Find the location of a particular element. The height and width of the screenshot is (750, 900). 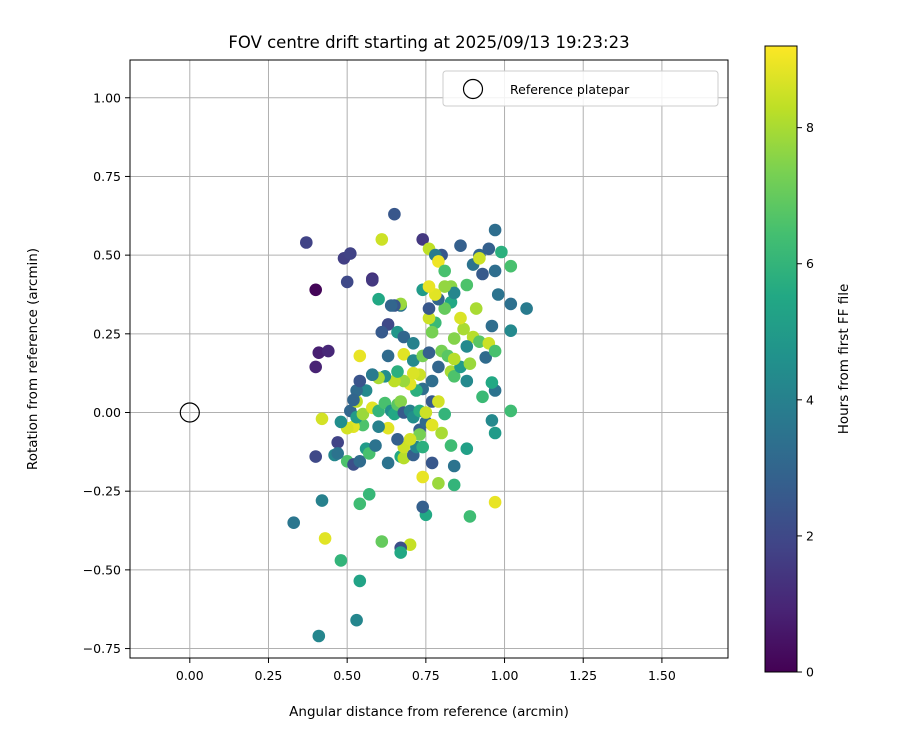

legend-box is located at coordinates (580, 88).